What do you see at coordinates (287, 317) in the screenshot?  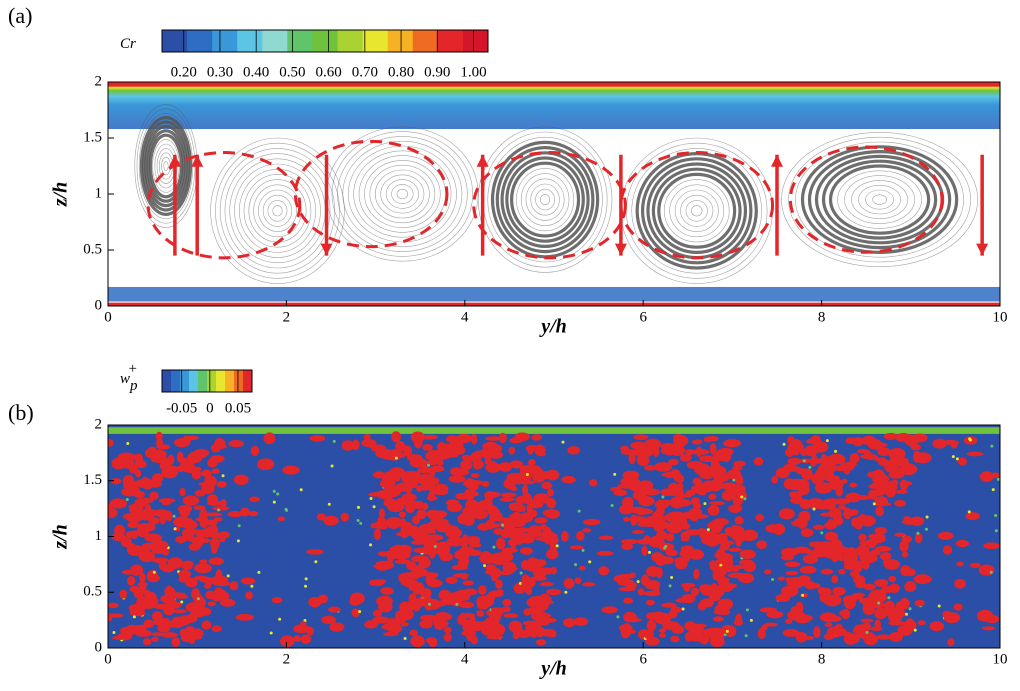 I see `x-tick-label: 2` at bounding box center [287, 317].